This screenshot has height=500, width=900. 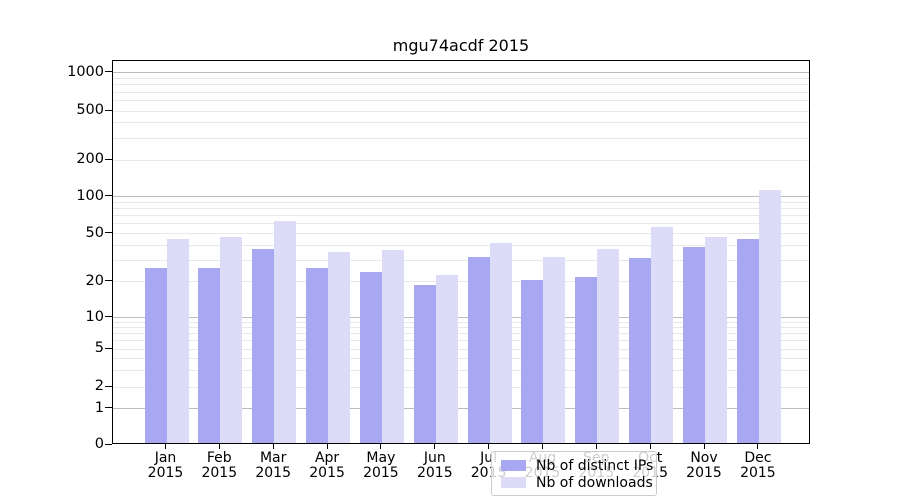 I want to click on bar-aug-distinct-ips, so click(x=532, y=361).